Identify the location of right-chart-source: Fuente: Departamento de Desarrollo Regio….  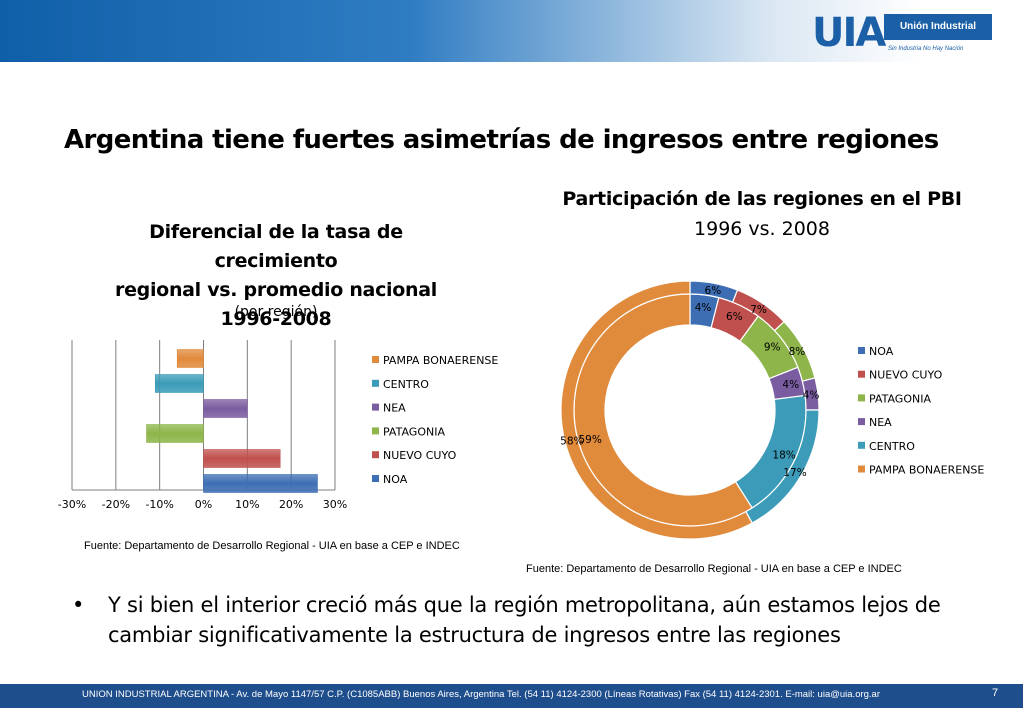
(714, 569).